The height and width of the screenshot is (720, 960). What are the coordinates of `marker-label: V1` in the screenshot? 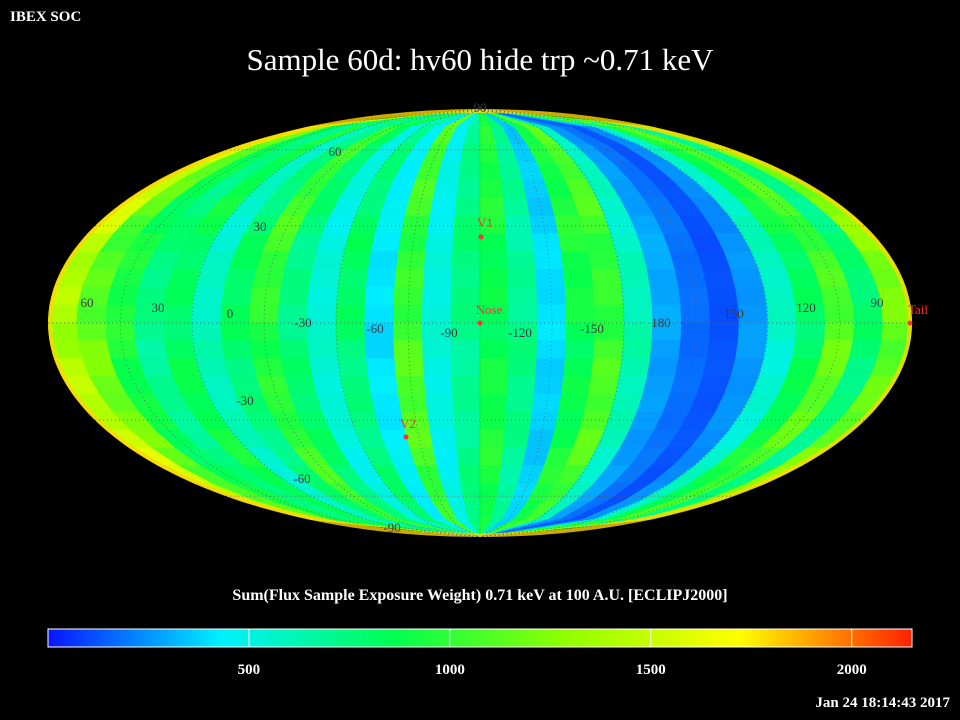 It's located at (485, 222).